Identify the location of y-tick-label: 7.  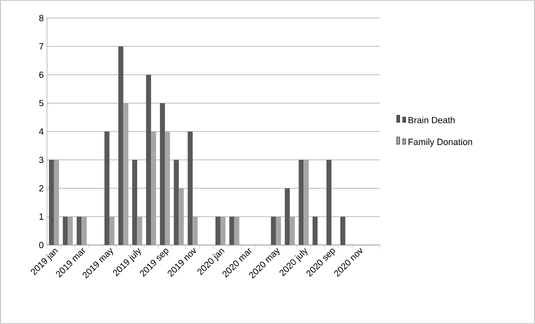
(41, 46).